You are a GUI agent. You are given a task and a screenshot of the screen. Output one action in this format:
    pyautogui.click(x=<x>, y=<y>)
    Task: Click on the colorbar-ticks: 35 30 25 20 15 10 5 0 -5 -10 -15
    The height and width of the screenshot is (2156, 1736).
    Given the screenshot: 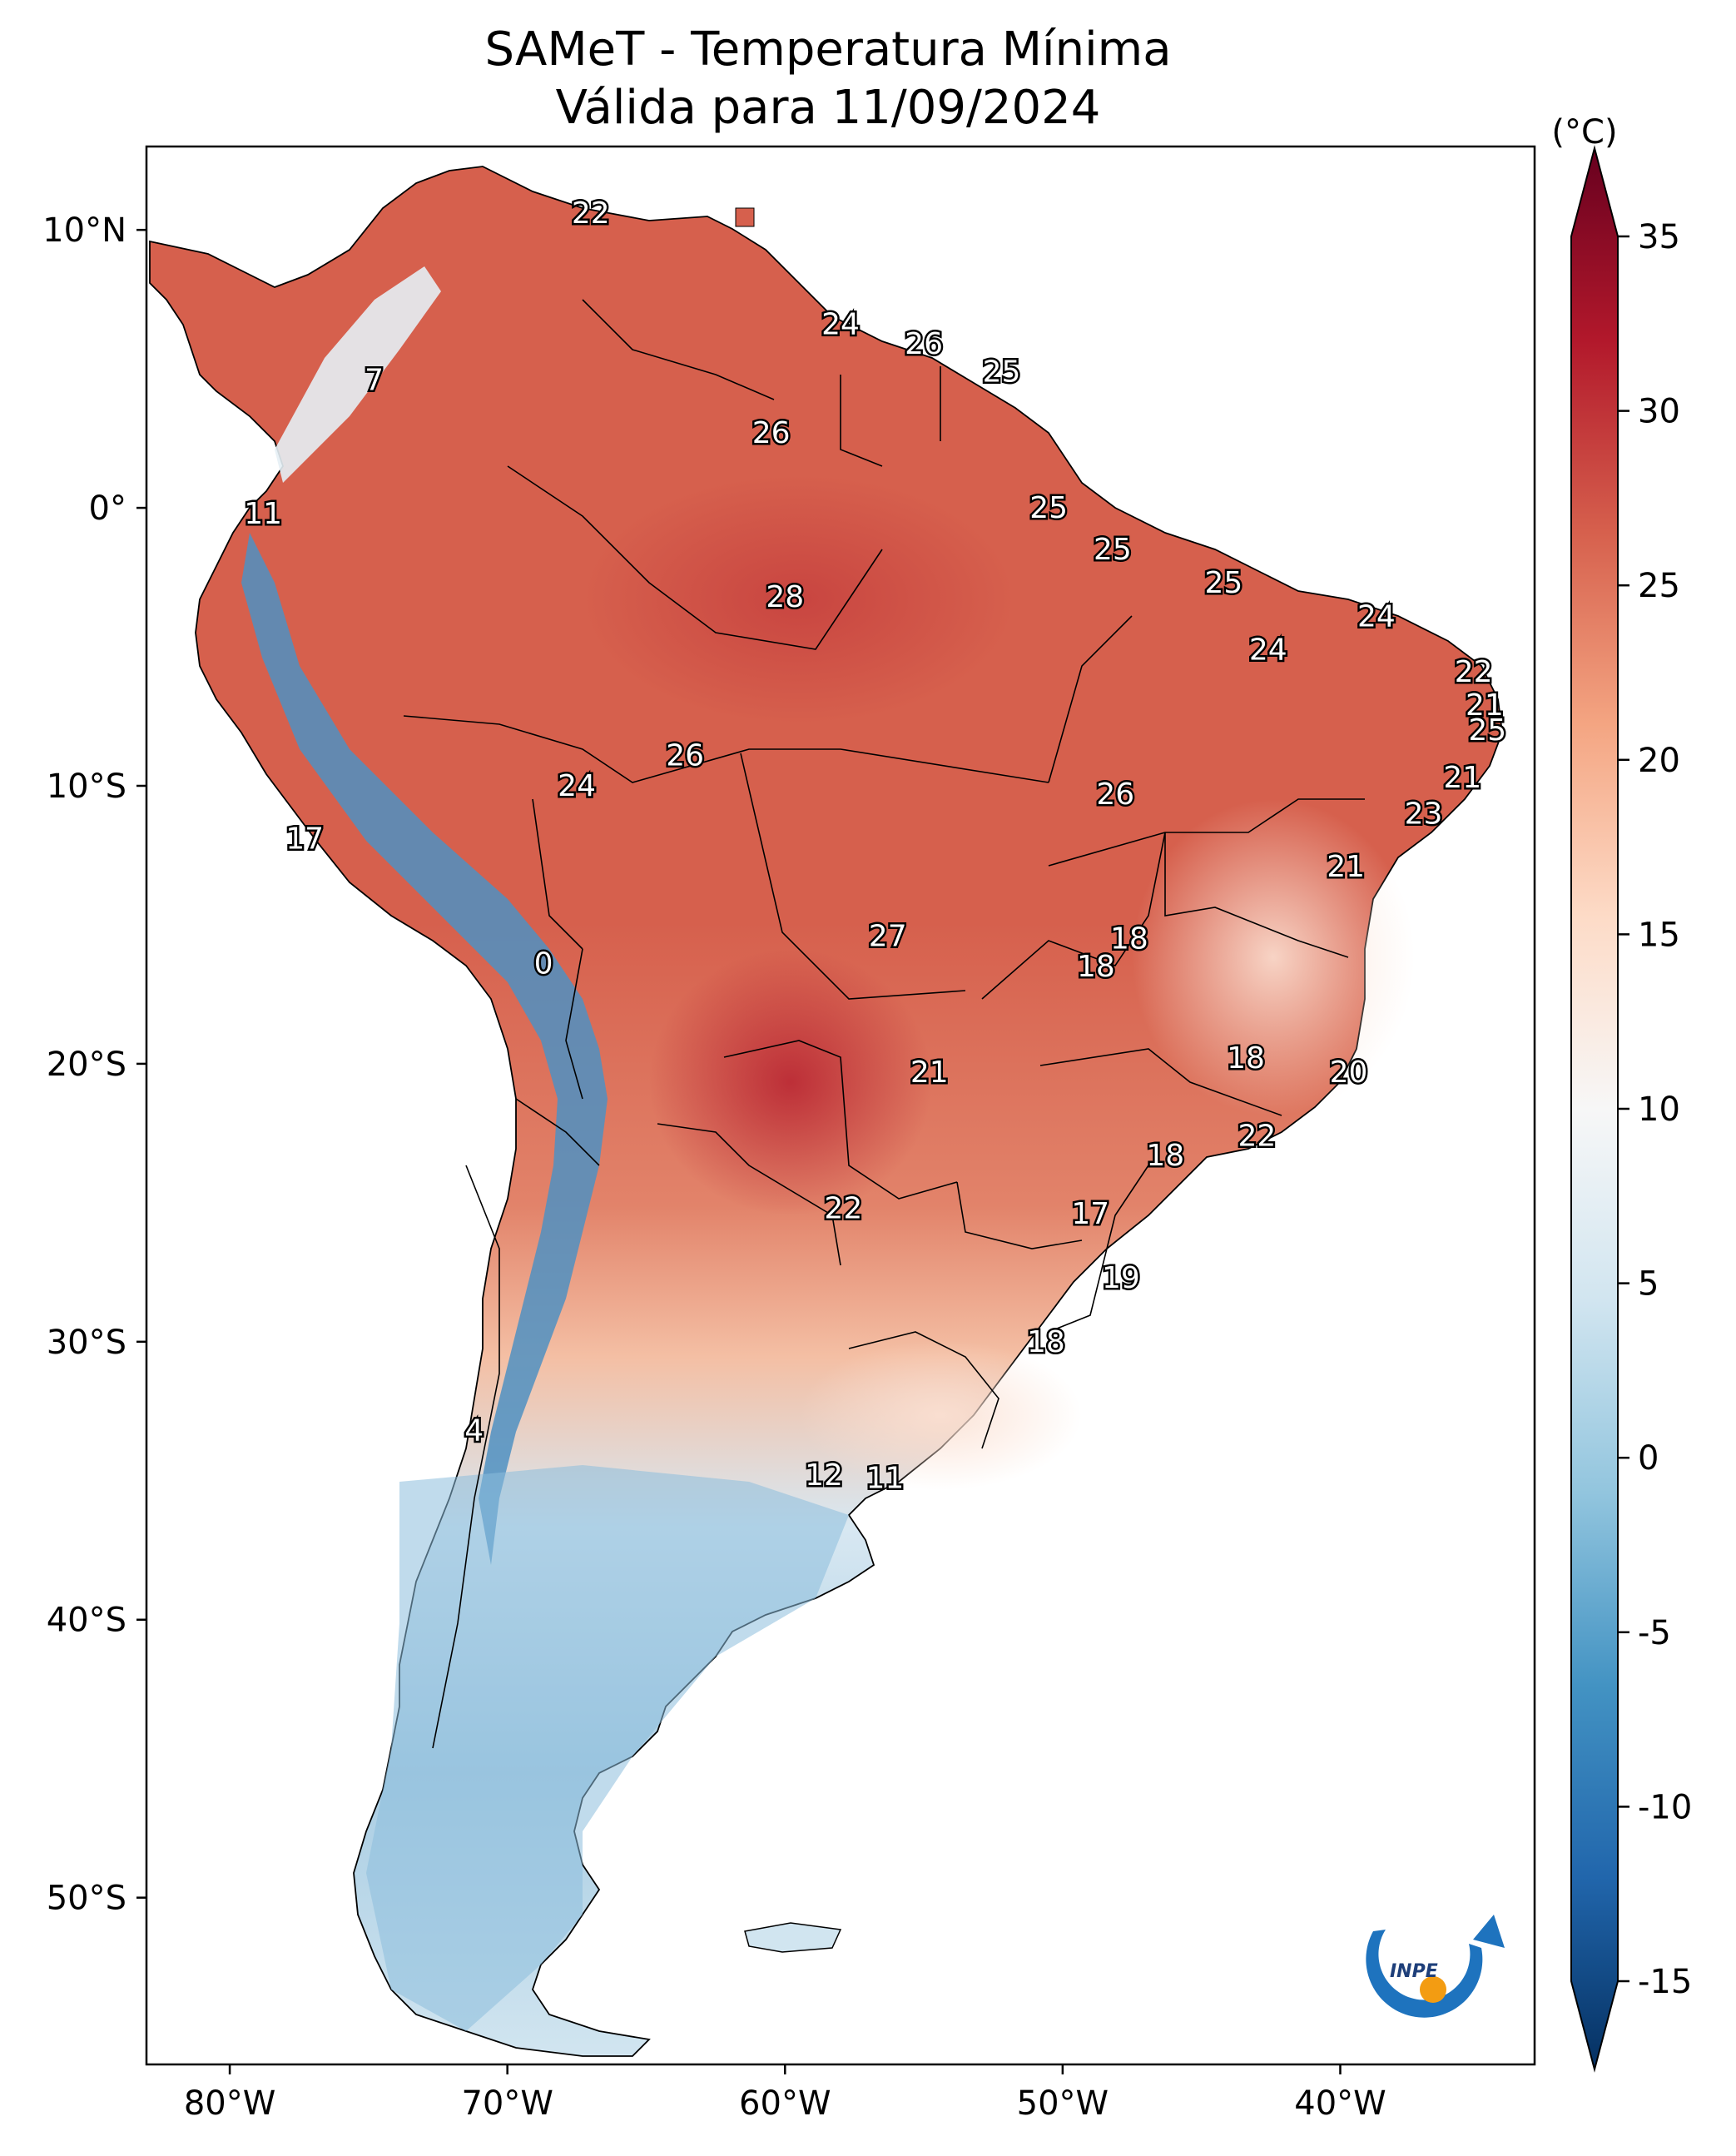 What is the action you would take?
    pyautogui.click(x=1655, y=1109)
    